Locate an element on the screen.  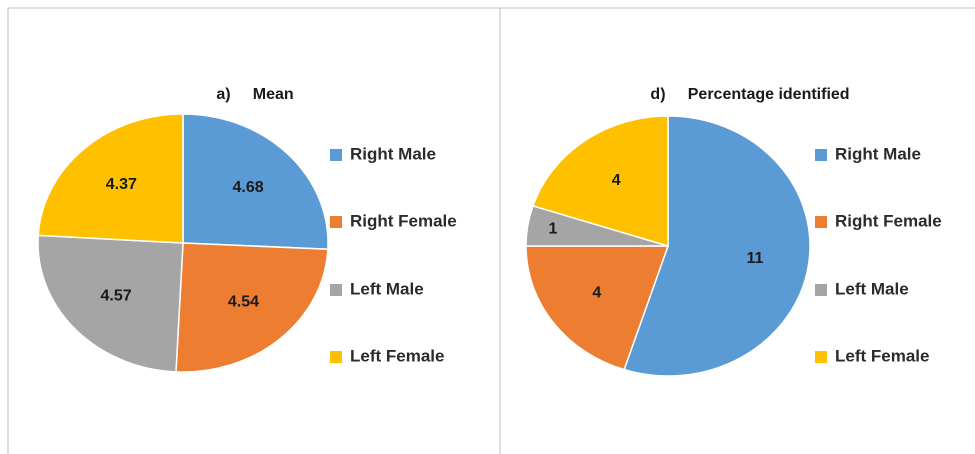
chart-title: d) Percentage identified is located at coordinates (749, 94).